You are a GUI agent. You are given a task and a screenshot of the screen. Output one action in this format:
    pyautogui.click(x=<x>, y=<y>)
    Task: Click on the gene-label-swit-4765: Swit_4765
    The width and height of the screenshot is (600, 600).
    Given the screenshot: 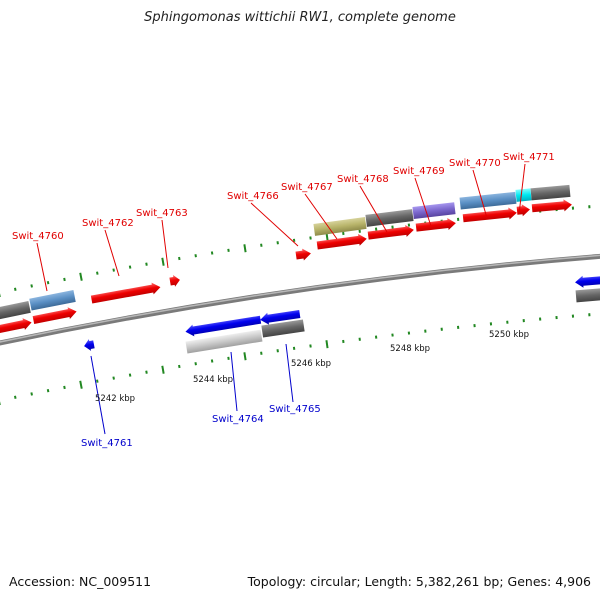 What is the action you would take?
    pyautogui.click(x=295, y=409)
    